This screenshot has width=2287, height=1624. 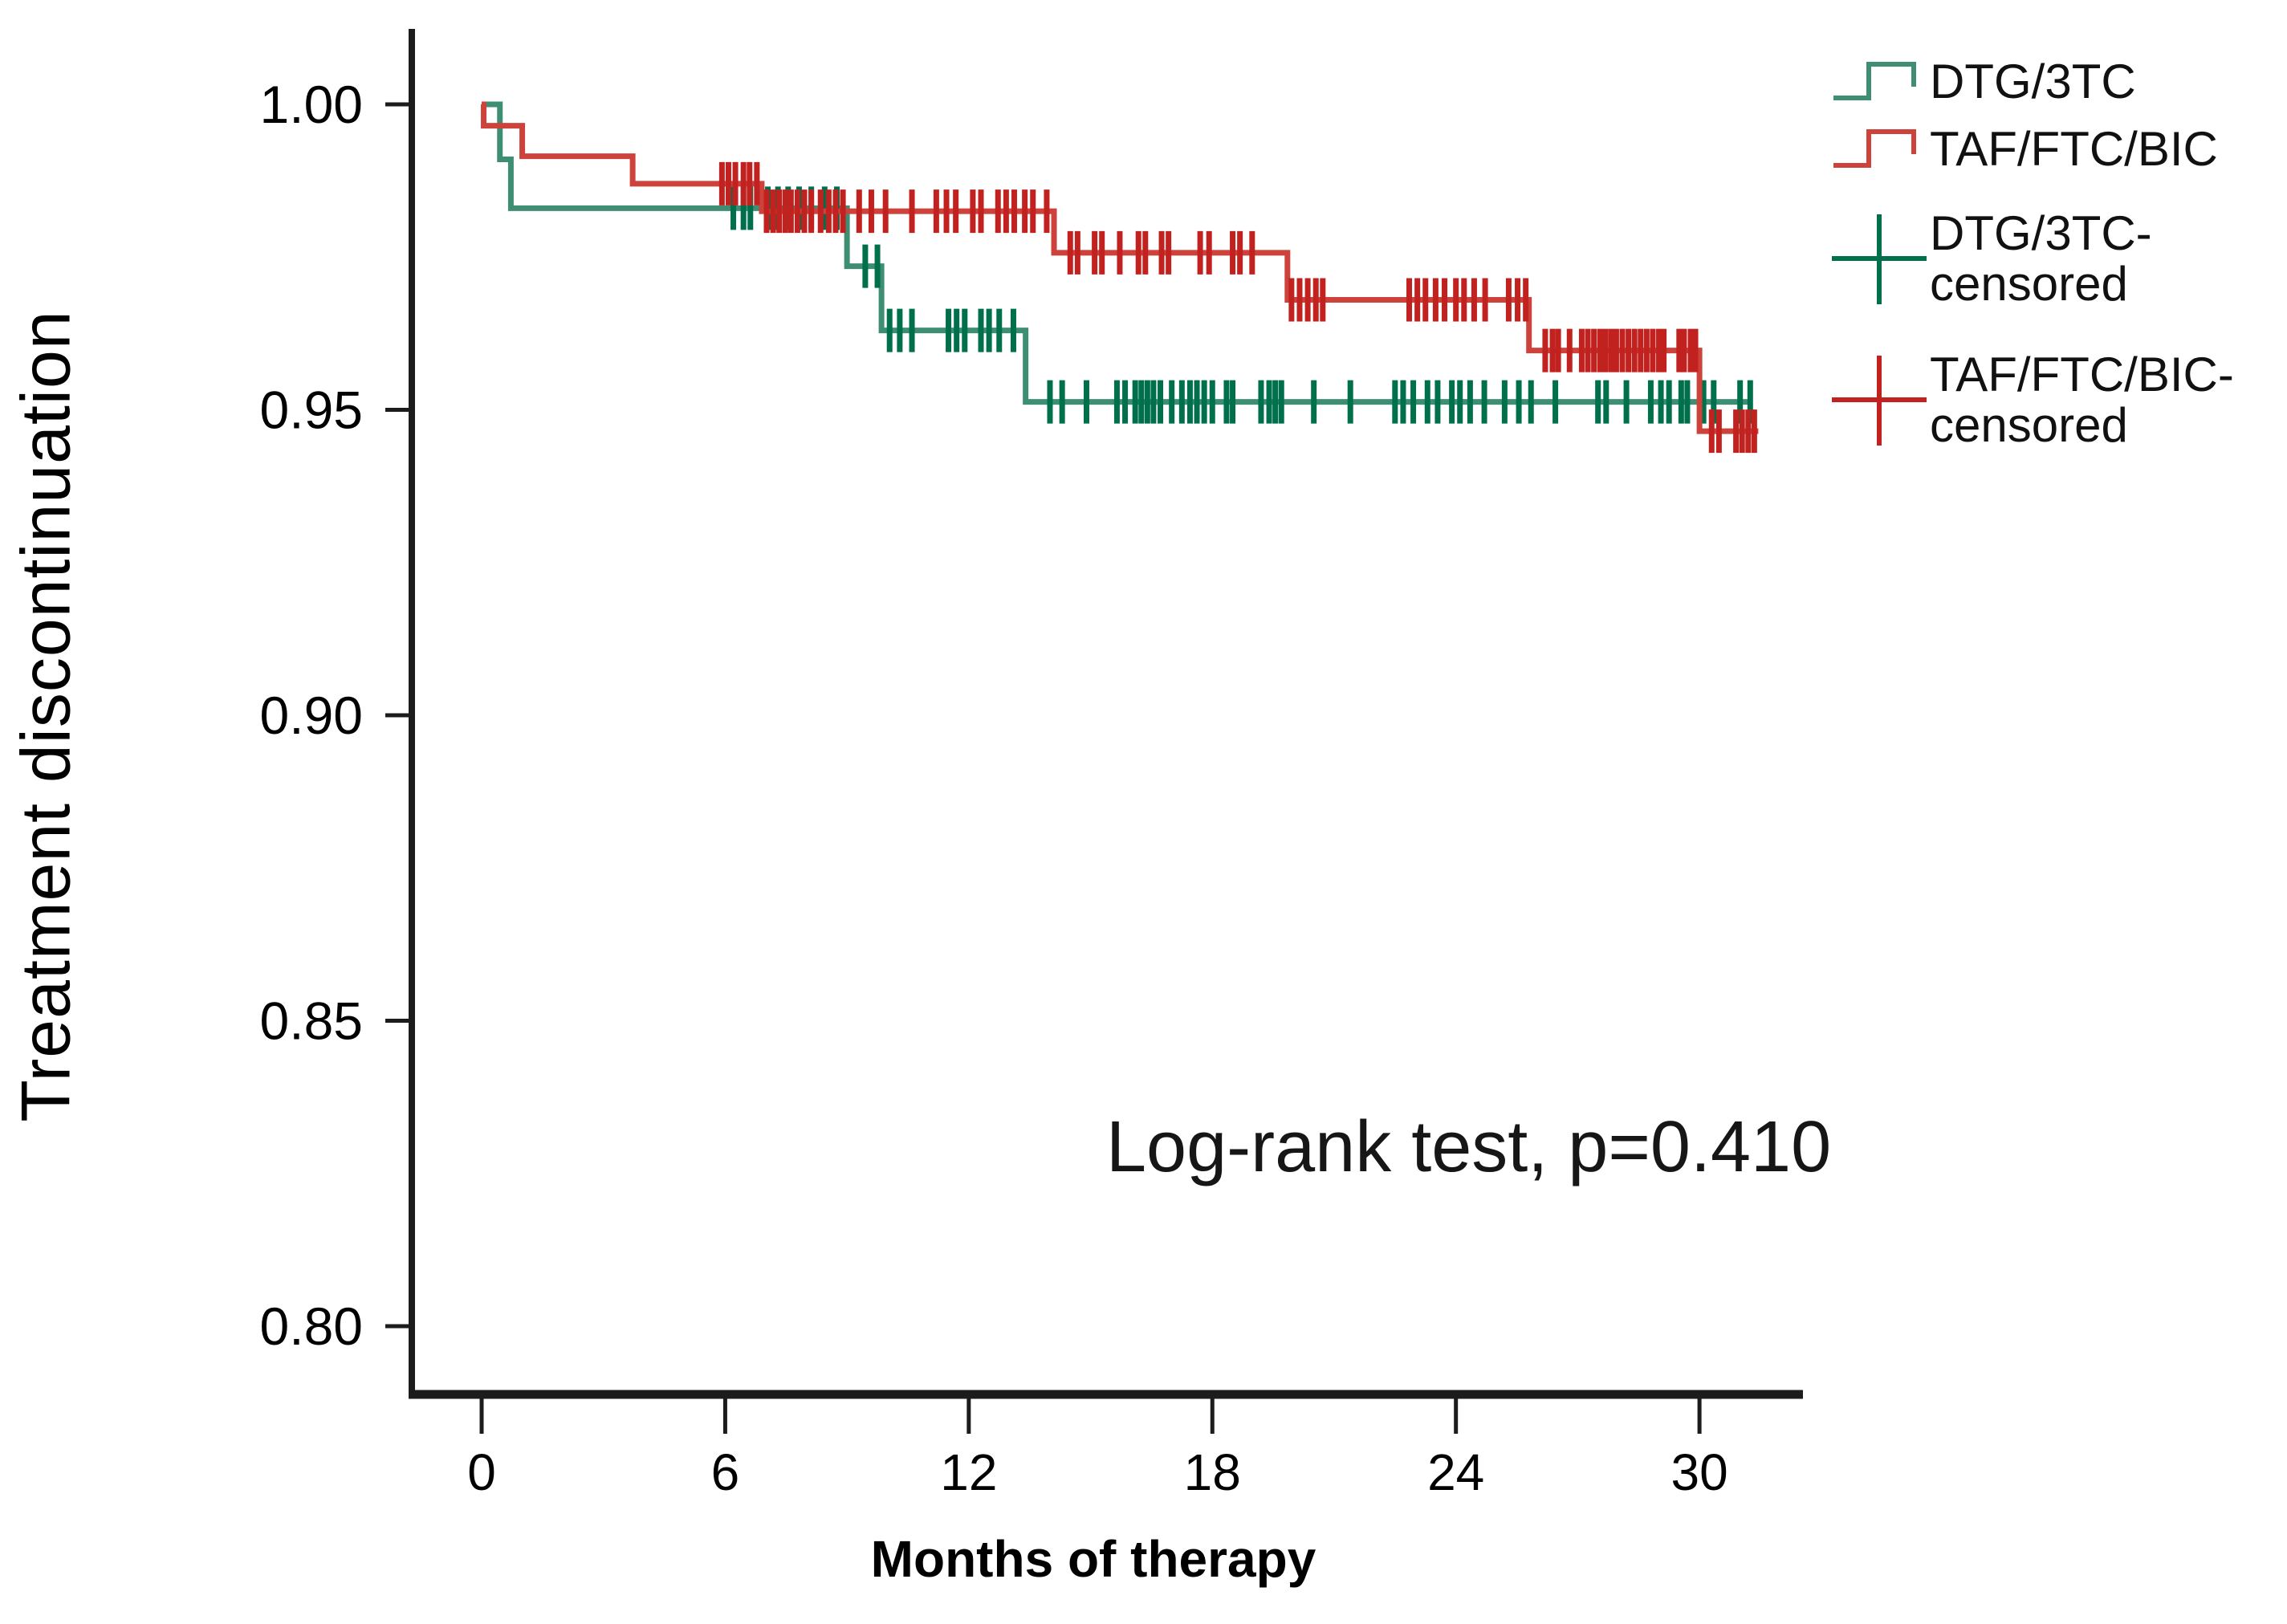 I want to click on legend-label-line1: DTG/3TC-, so click(x=2041, y=233).